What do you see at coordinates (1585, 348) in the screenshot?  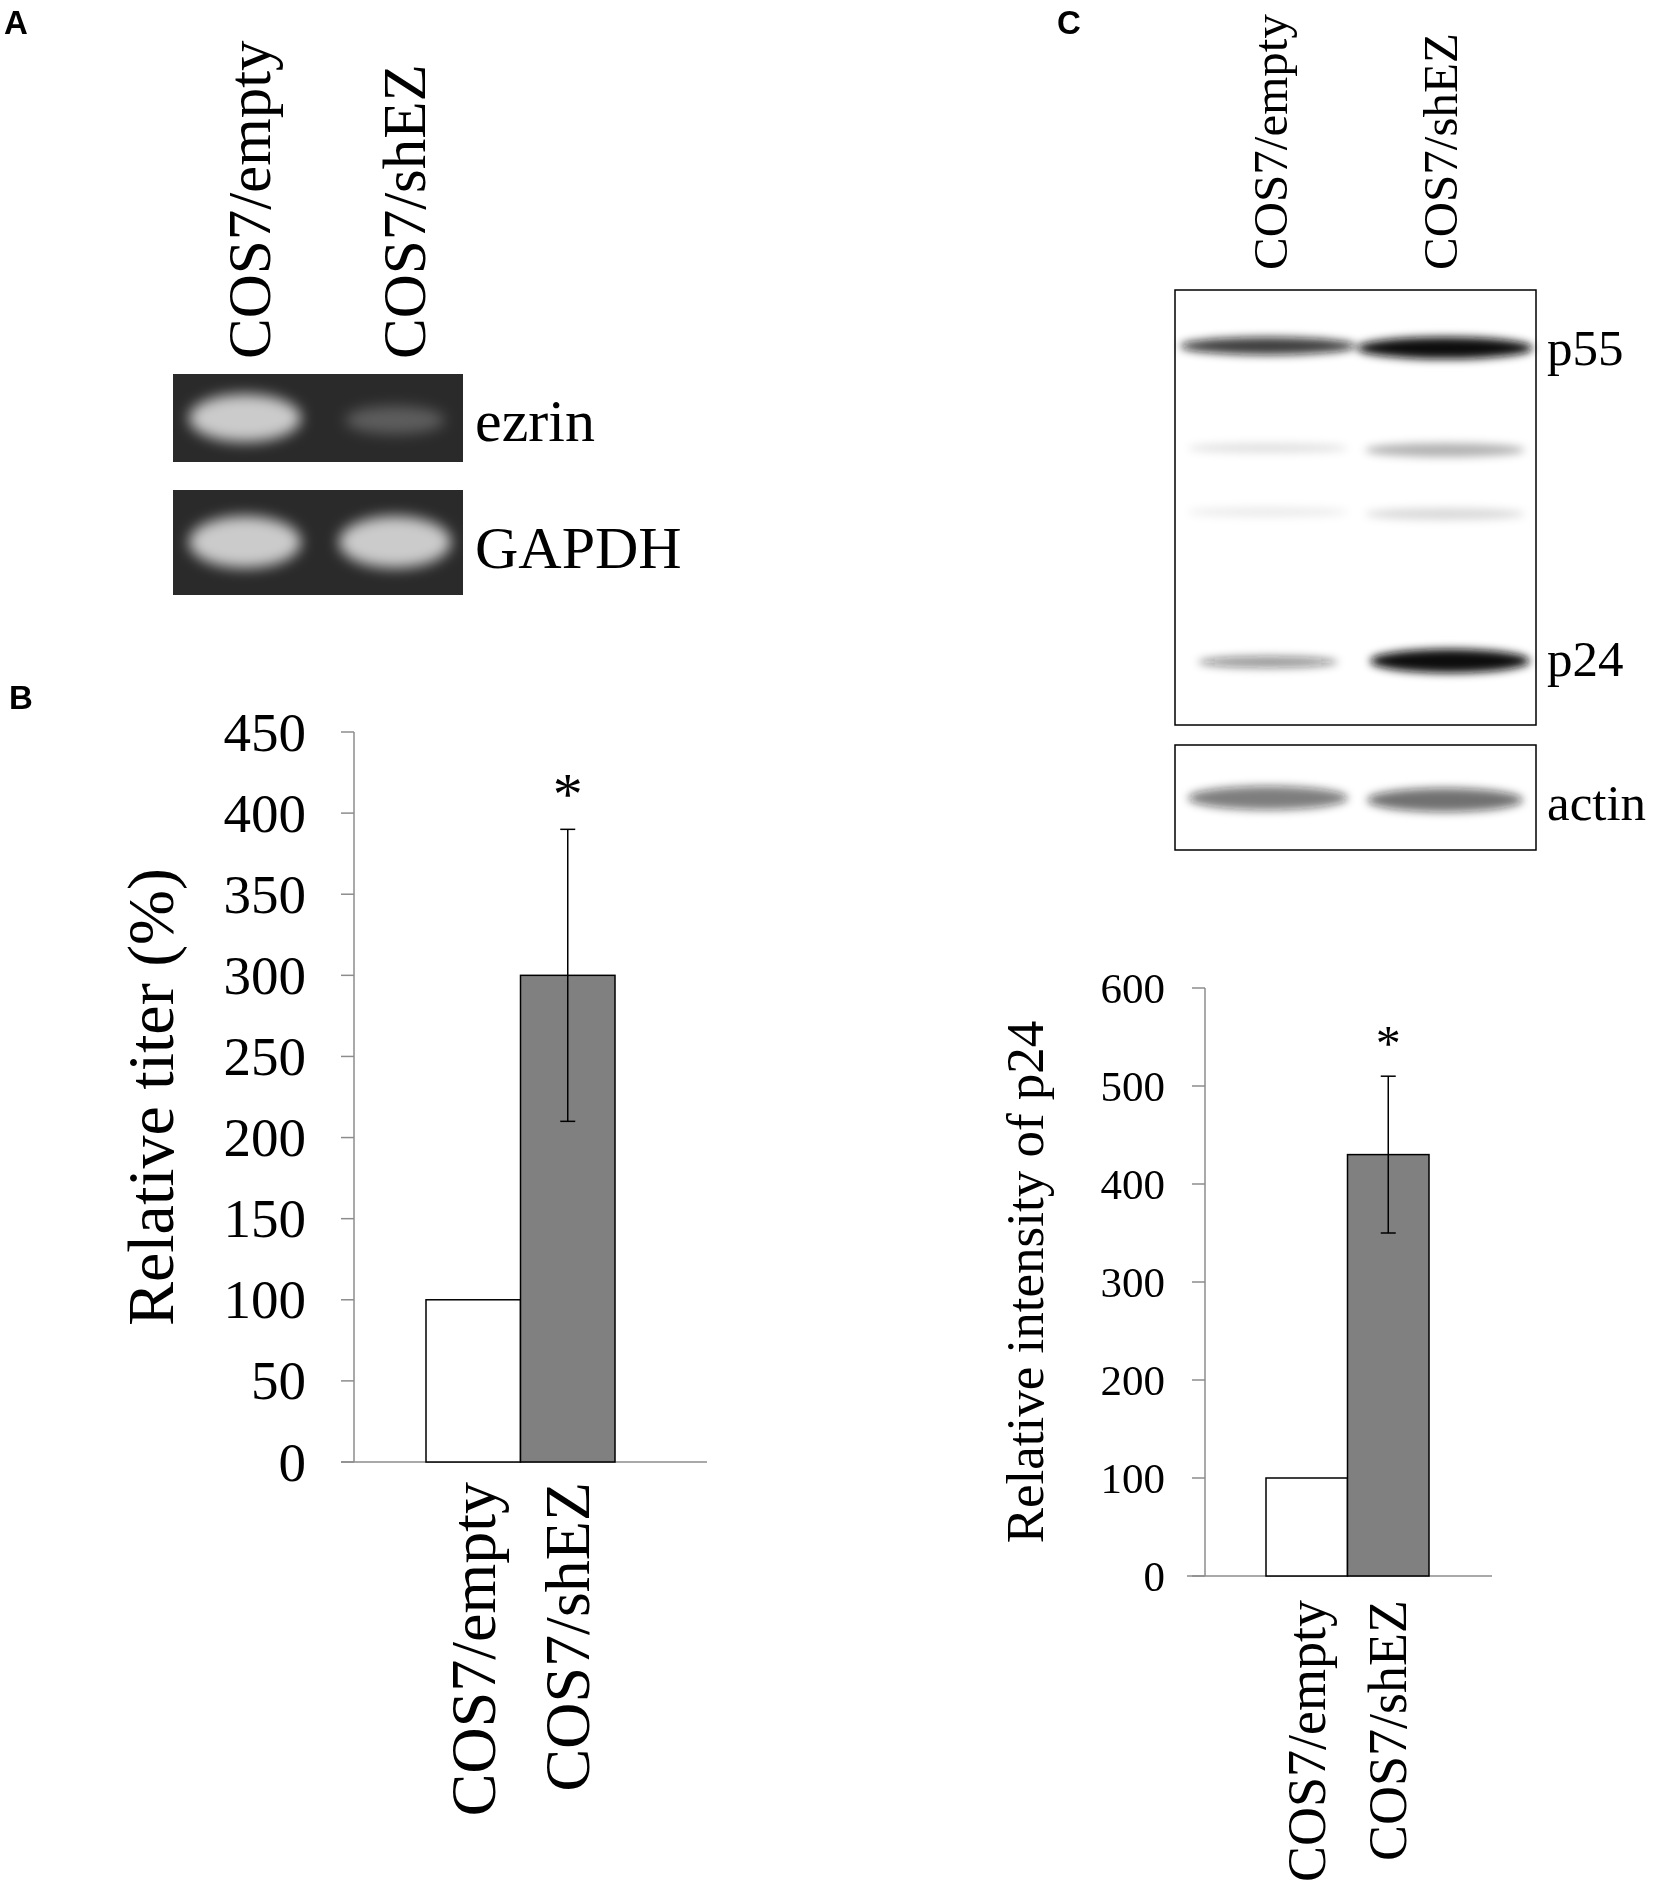 I see `text: p55` at bounding box center [1585, 348].